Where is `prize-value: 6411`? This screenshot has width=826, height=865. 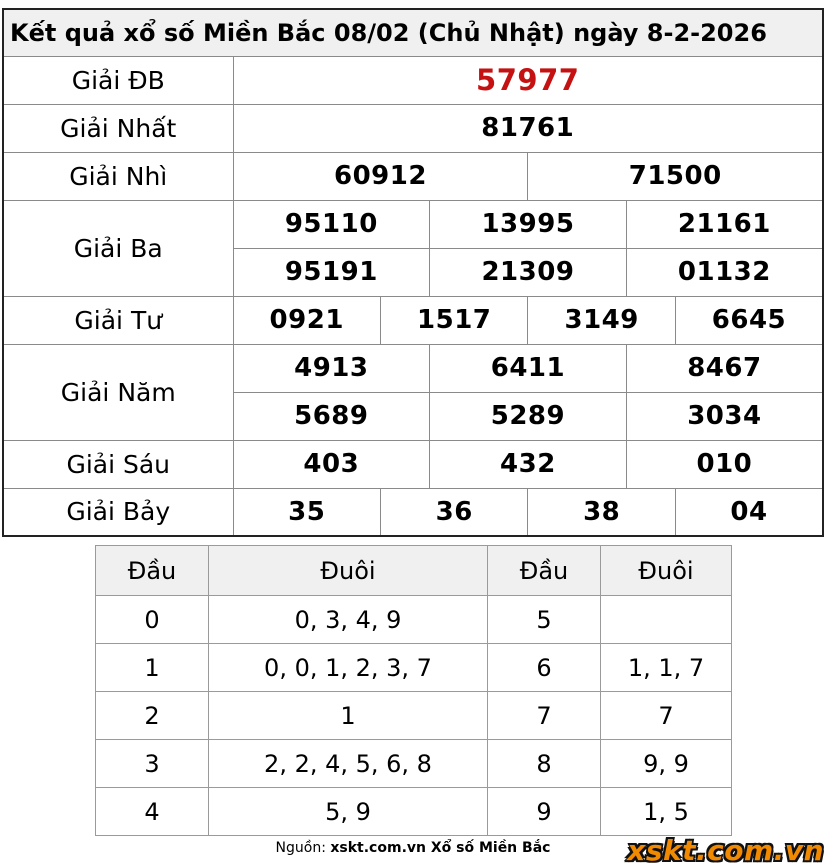 prize-value: 6411 is located at coordinates (528, 368).